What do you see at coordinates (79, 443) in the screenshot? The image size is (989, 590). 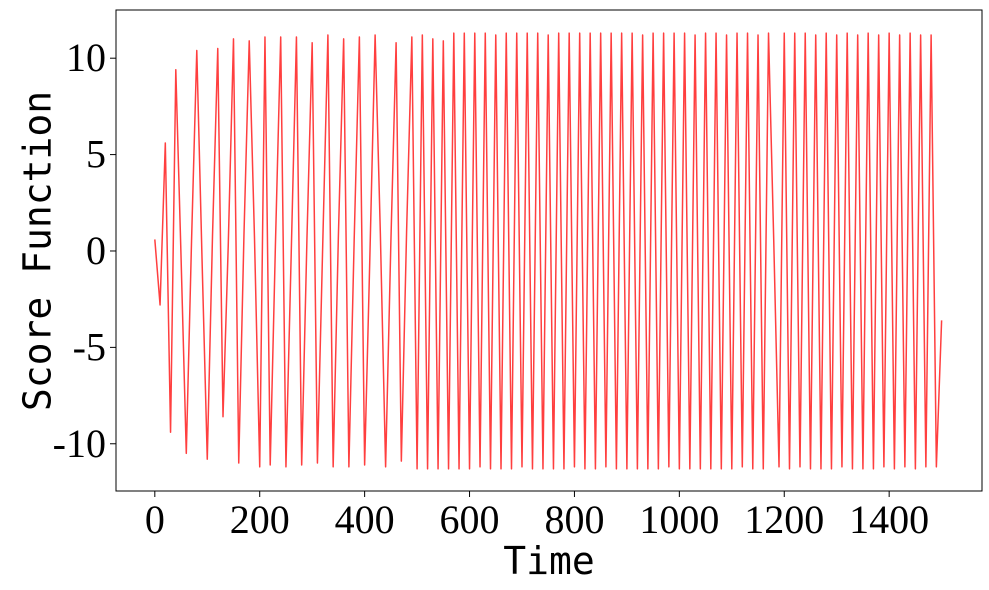 I see `y-tick-label: -10` at bounding box center [79, 443].